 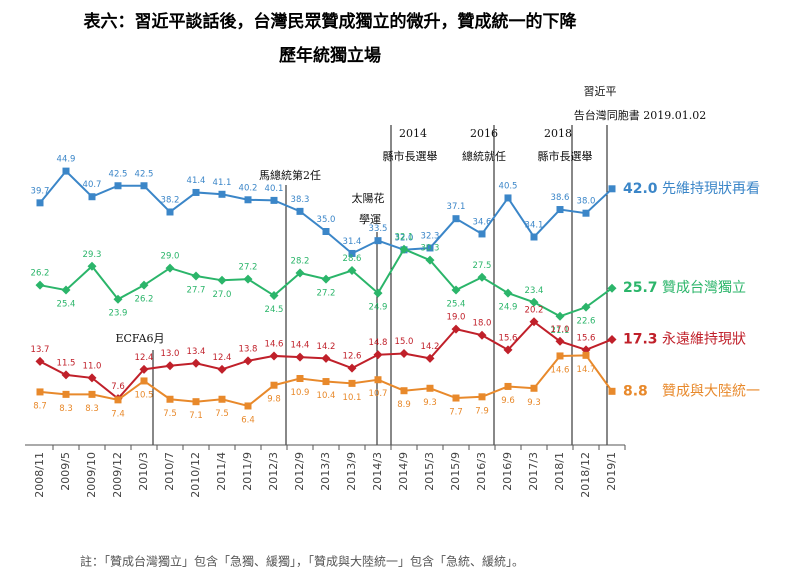 What do you see at coordinates (456, 207) in the screenshot?
I see `data-label: 37.1` at bounding box center [456, 207].